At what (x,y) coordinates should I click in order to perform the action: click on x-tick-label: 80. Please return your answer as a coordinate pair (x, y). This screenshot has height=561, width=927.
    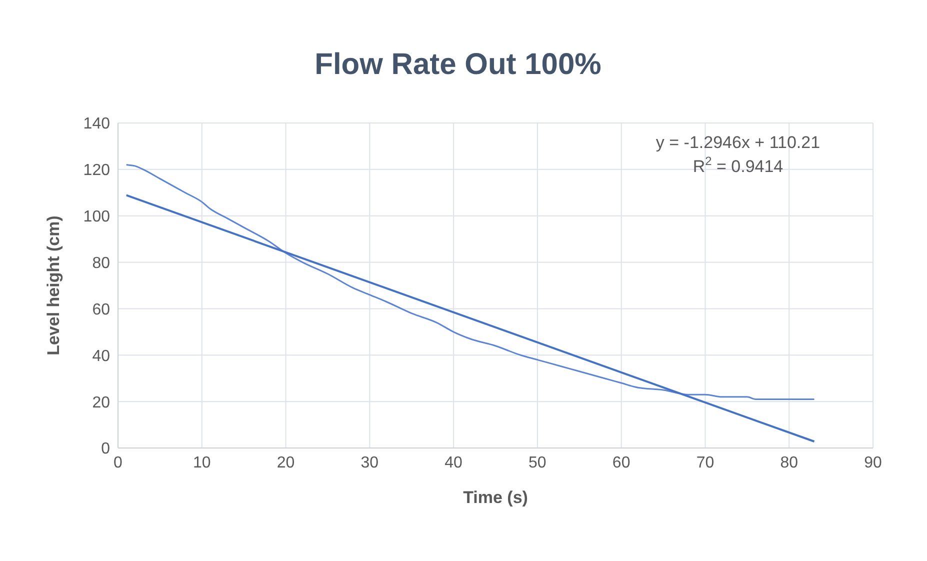
    Looking at the image, I should click on (789, 463).